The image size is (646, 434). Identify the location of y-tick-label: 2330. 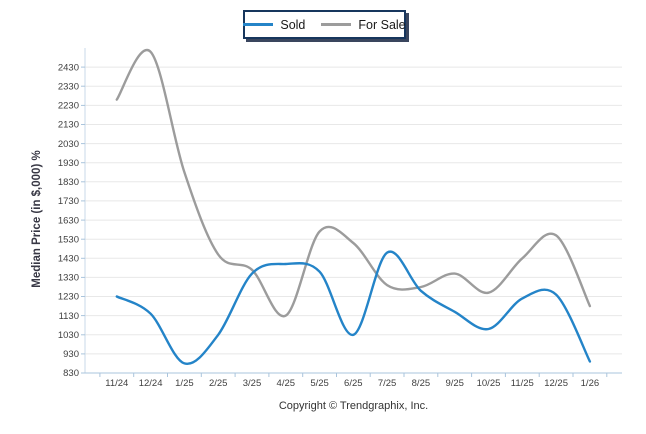
(68, 86).